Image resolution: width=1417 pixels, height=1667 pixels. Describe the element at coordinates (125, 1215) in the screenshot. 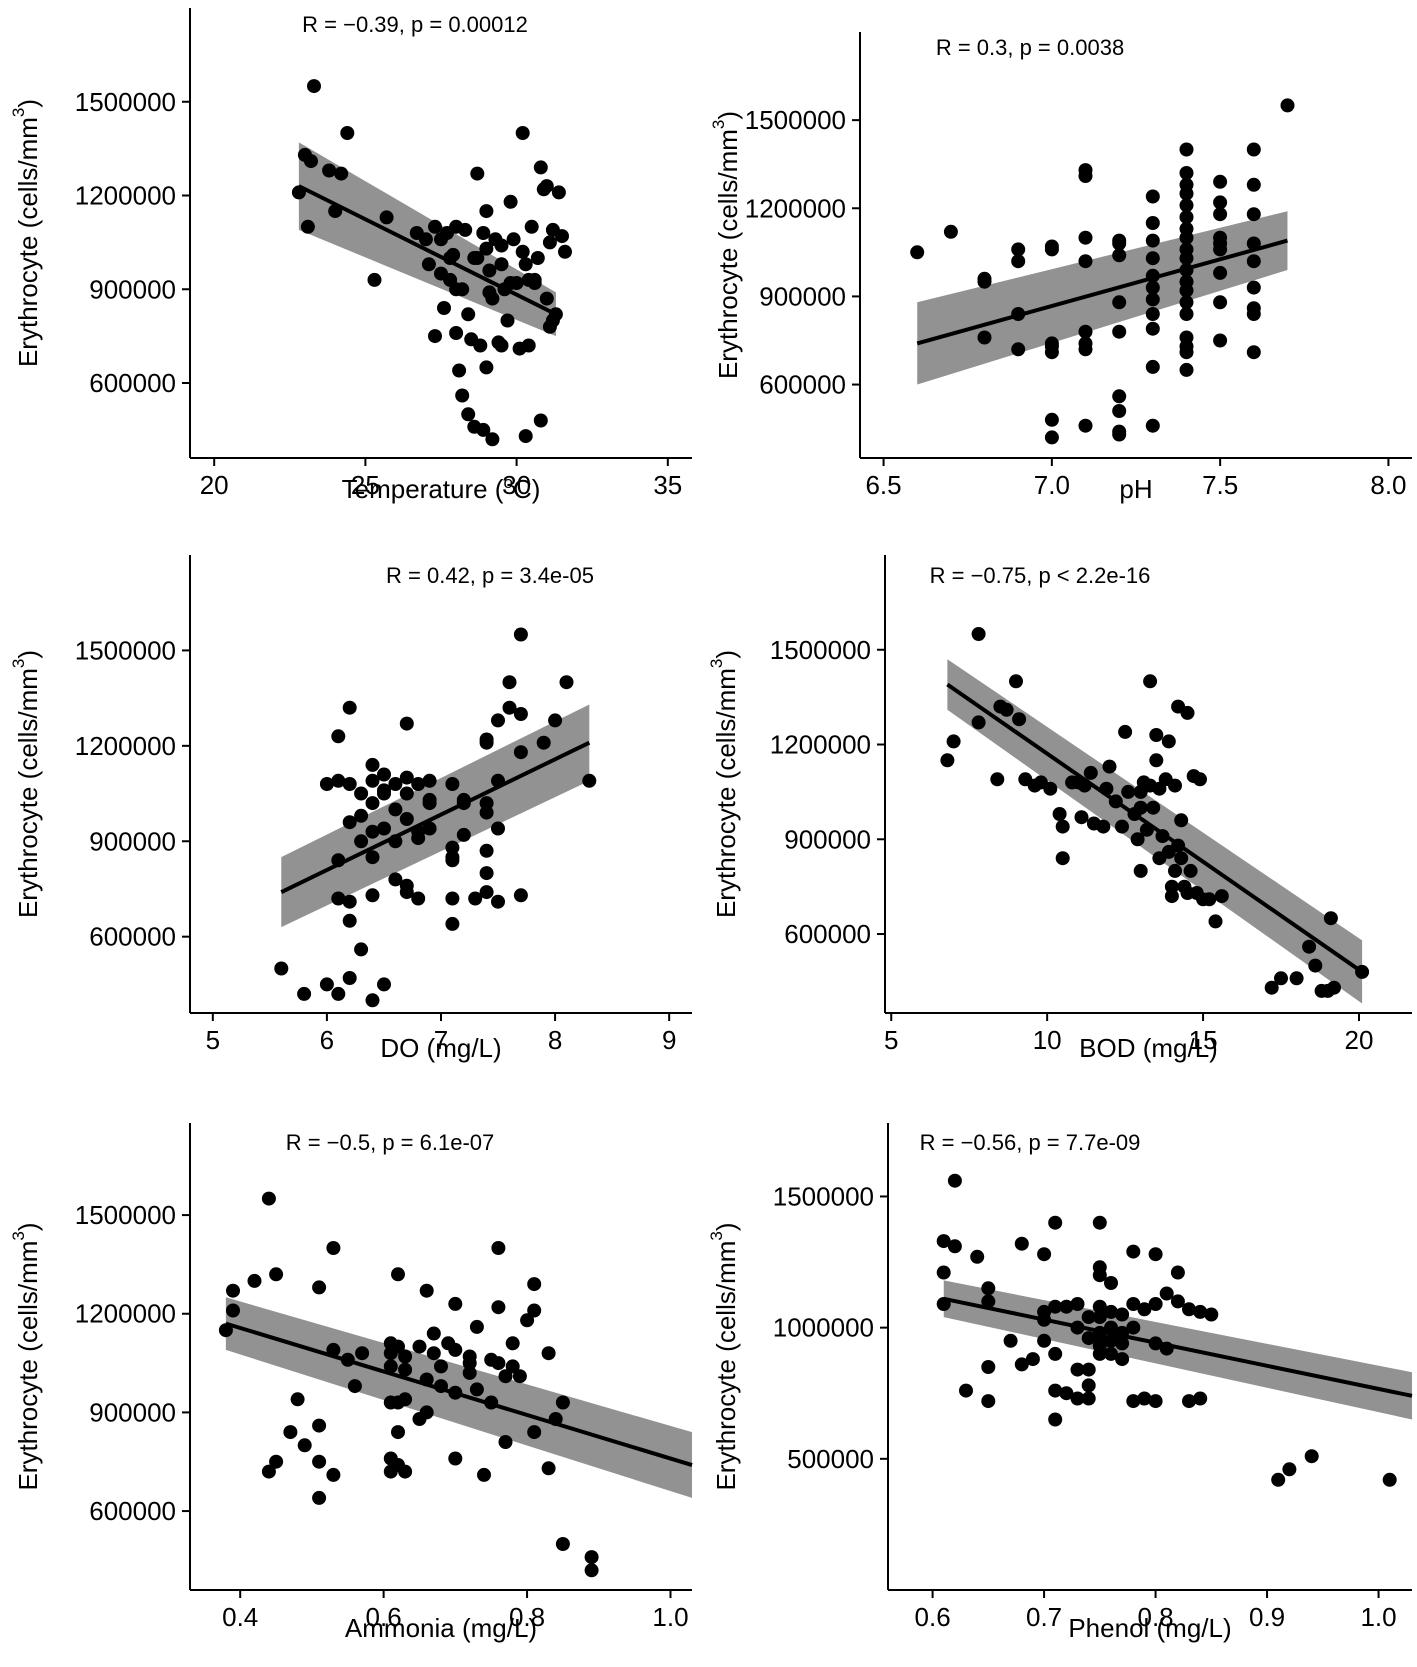

I see `y-tick-label: 1500000` at that location.